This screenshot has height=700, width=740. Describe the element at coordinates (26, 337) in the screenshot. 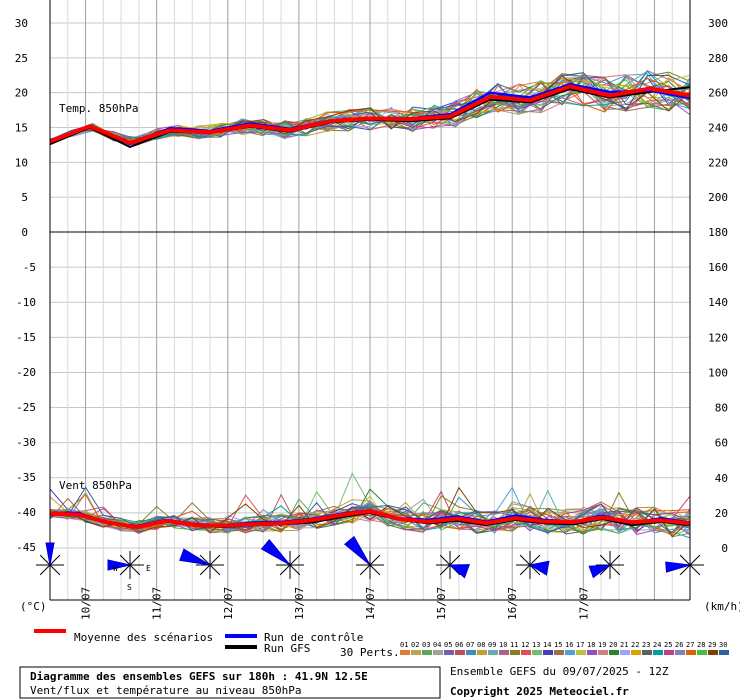

I see `wind-left-tick: -15` at that location.